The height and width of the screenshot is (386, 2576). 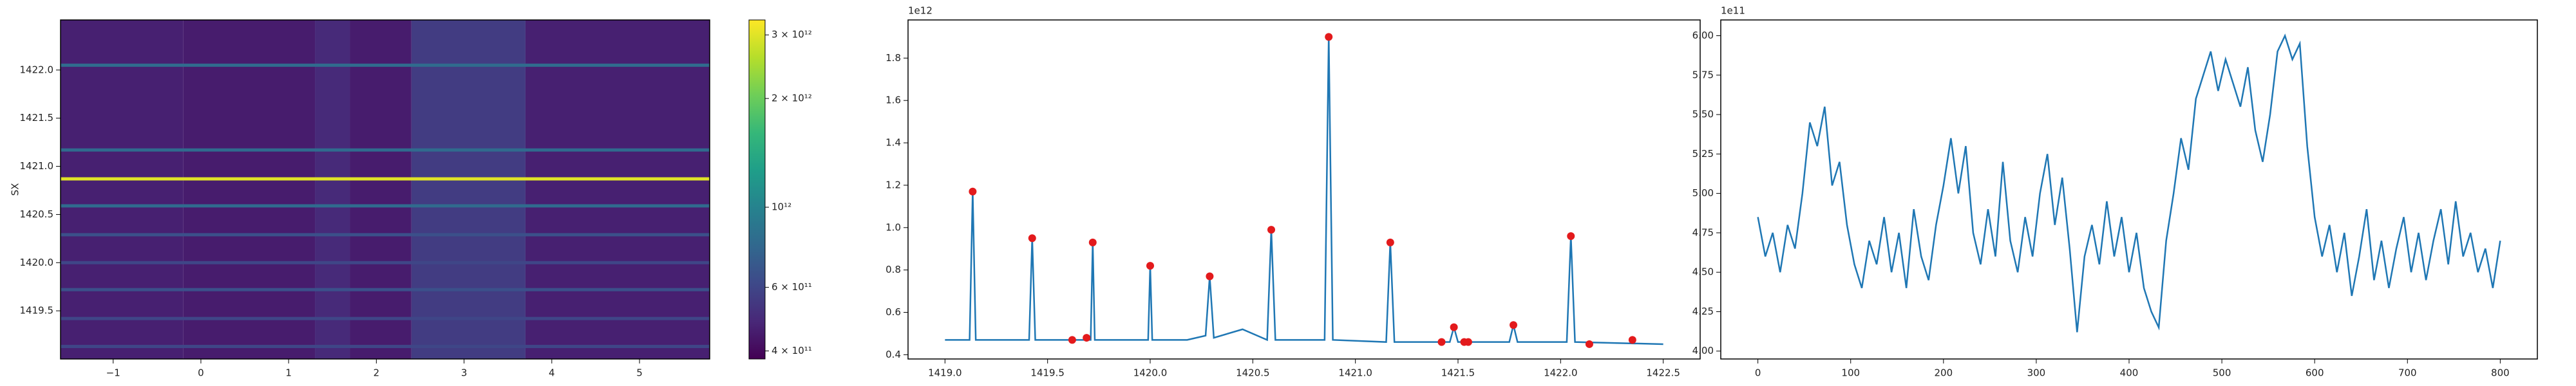 What do you see at coordinates (1561, 373) in the screenshot?
I see `x-tick-label: 1422.0` at bounding box center [1561, 373].